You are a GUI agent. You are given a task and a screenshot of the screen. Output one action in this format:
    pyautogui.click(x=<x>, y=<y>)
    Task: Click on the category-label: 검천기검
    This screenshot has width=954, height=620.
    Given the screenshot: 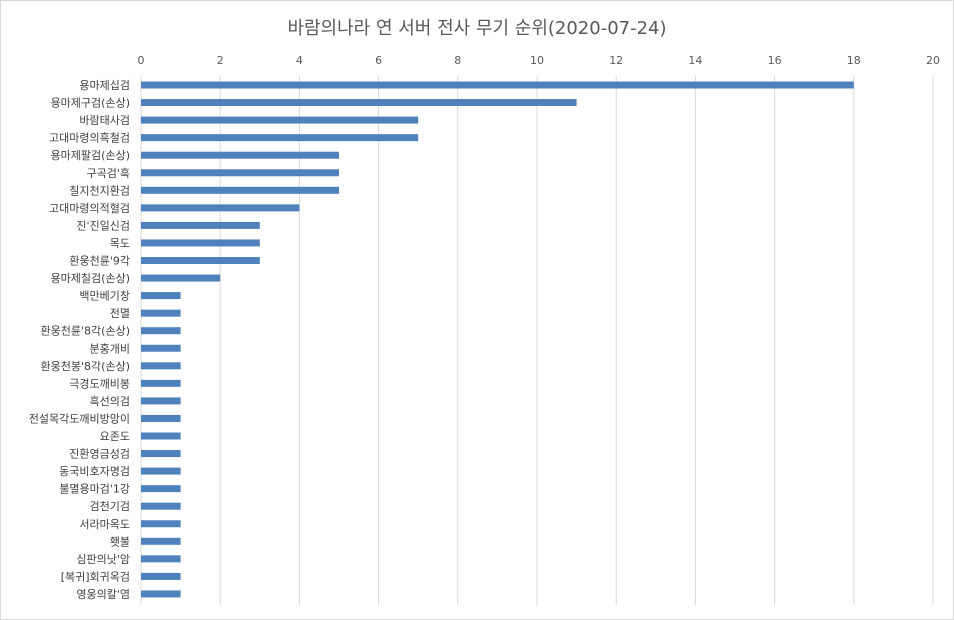 What is the action you would take?
    pyautogui.click(x=110, y=506)
    